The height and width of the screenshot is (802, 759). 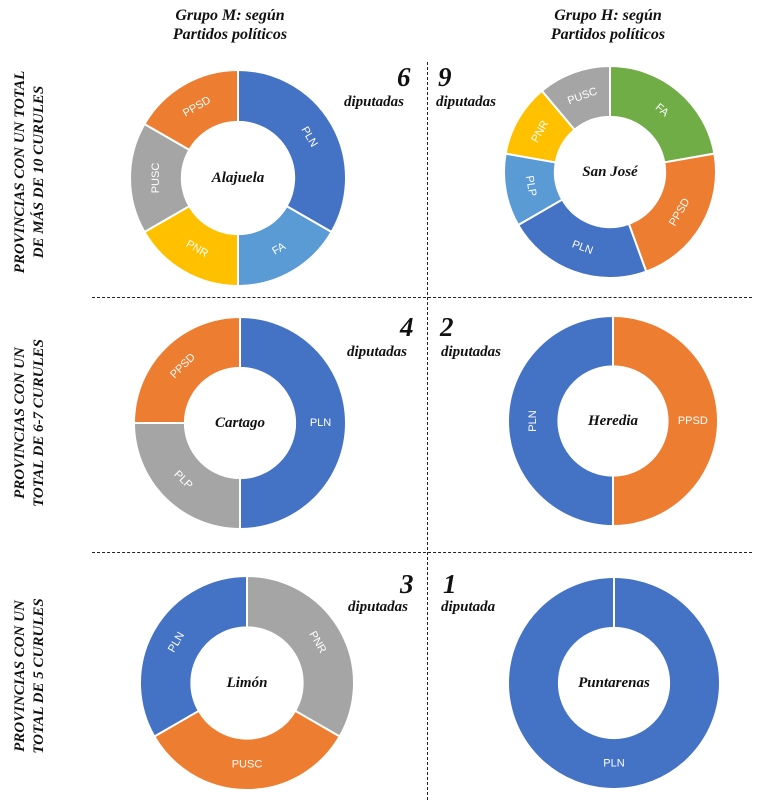 I want to click on group-m-header: Grupo M: según Partidos políticos, so click(x=230, y=25).